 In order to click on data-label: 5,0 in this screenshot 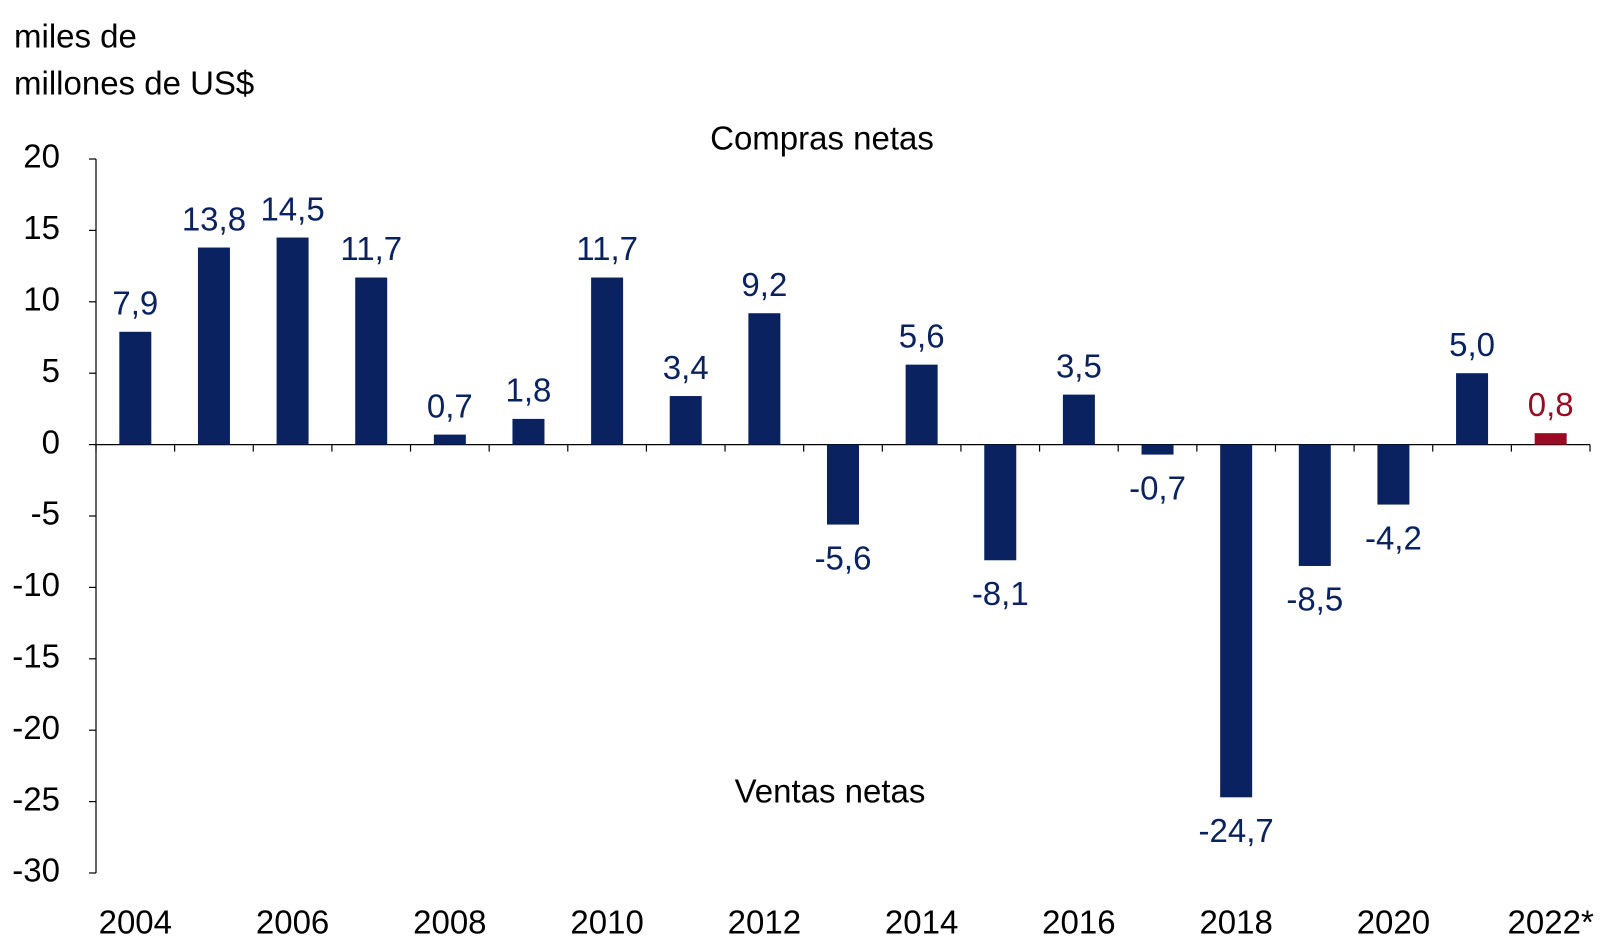, I will do `click(1472, 344)`.